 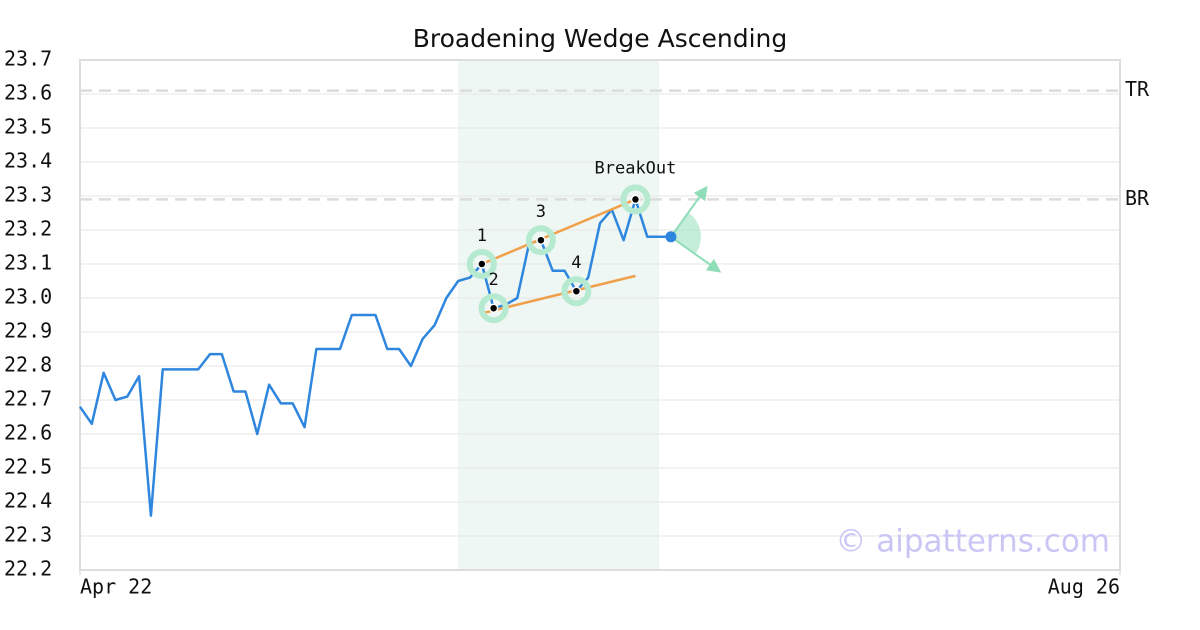 I want to click on x-tick-label: Apr 22, so click(x=116, y=587).